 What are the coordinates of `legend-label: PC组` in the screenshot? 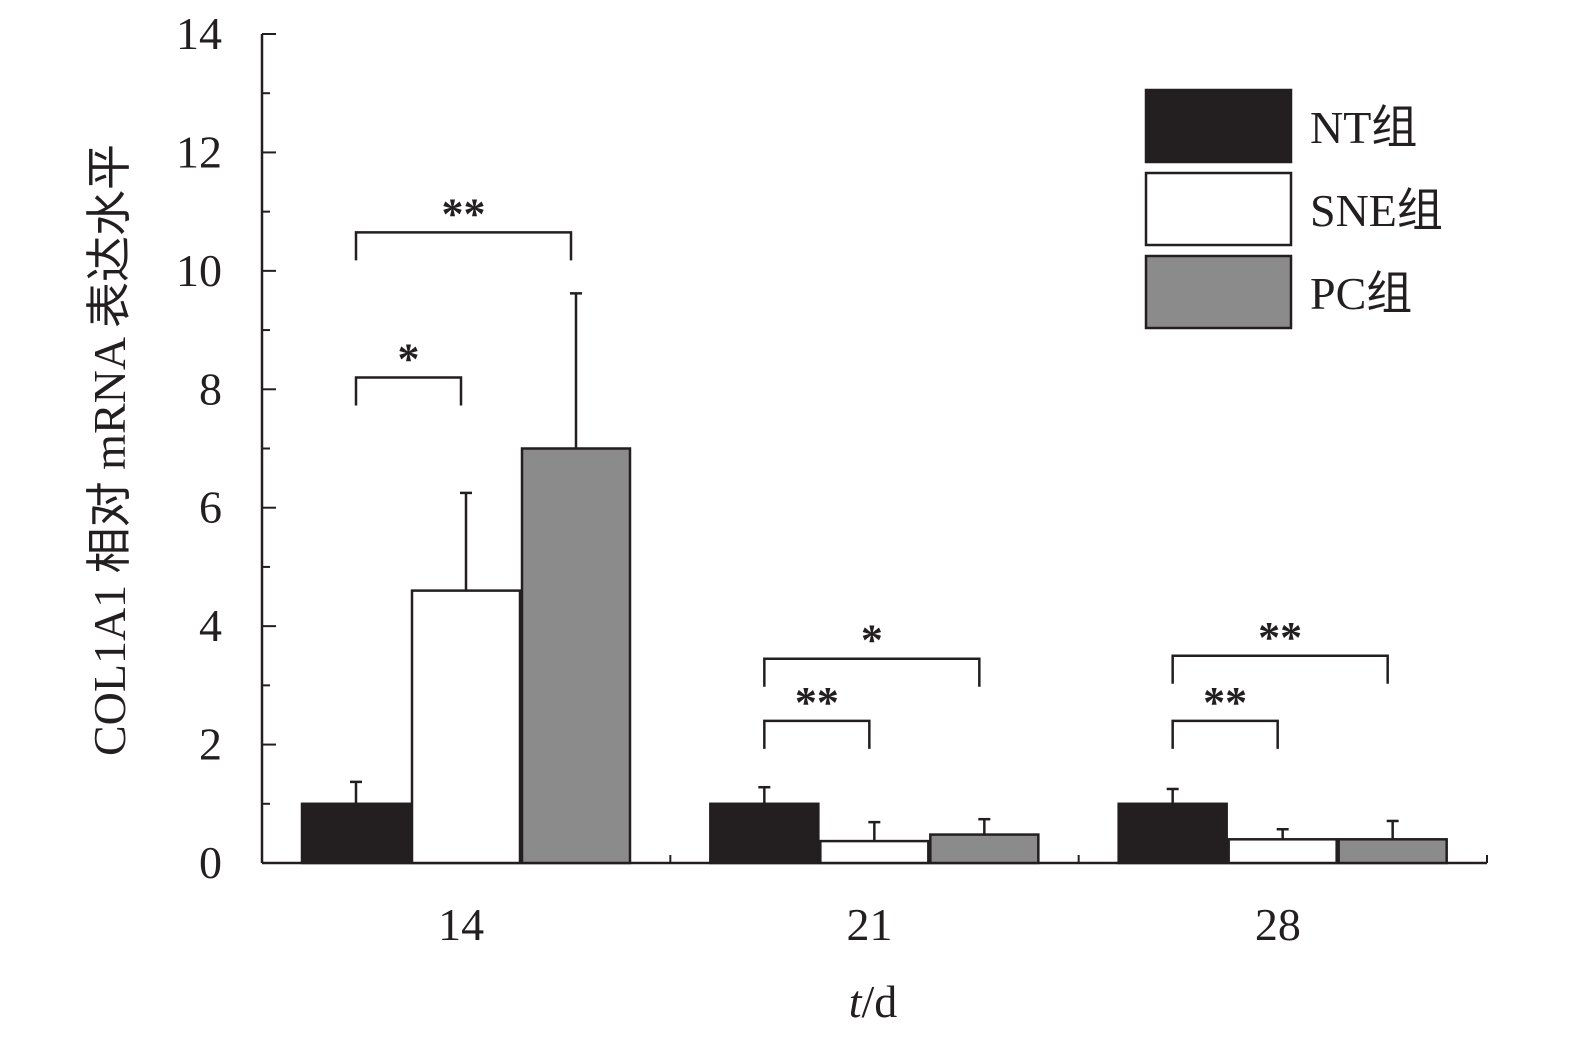 It's located at (1361, 293).